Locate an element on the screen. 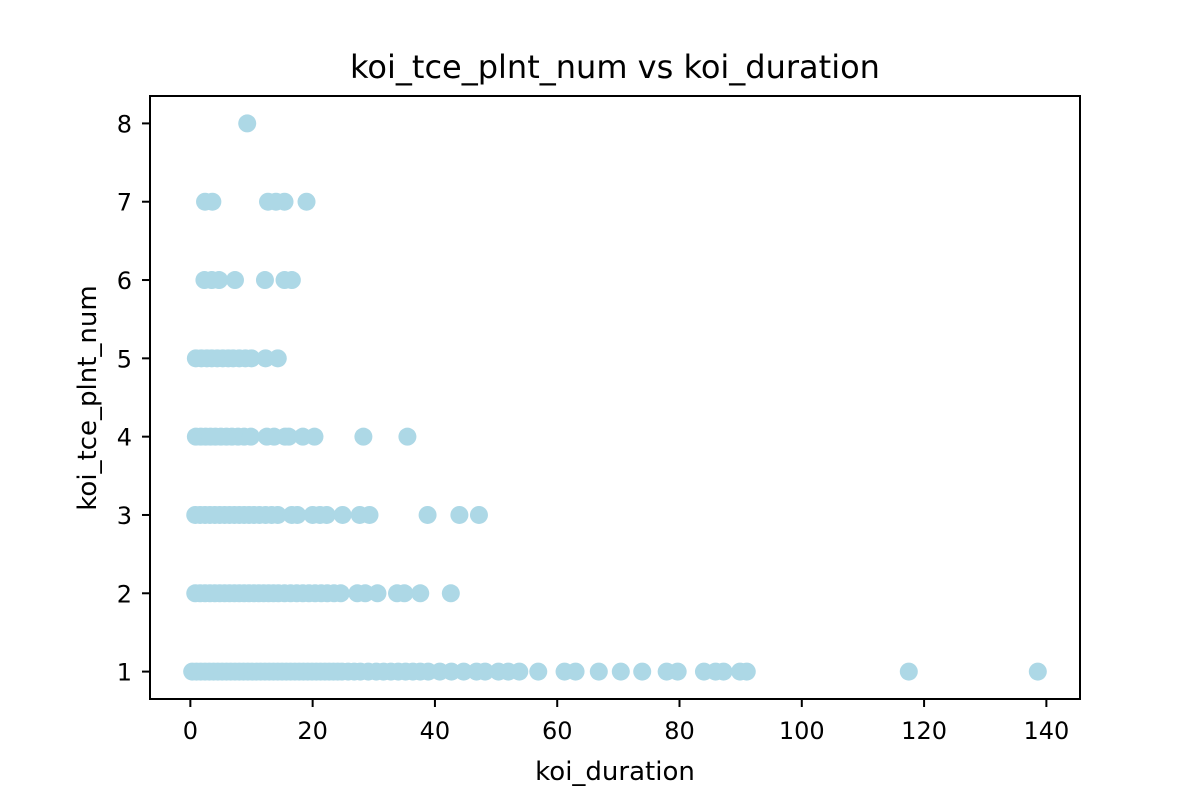 This screenshot has width=1200, height=800. y-tick-label: 1 is located at coordinates (124, 673).